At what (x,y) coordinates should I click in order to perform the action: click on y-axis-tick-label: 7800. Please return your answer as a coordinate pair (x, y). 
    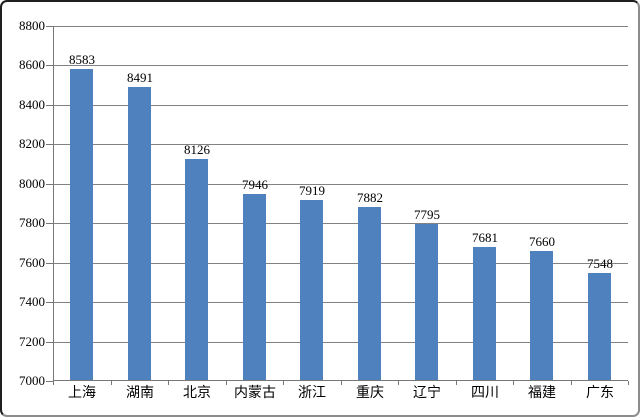
    Looking at the image, I should click on (32, 222).